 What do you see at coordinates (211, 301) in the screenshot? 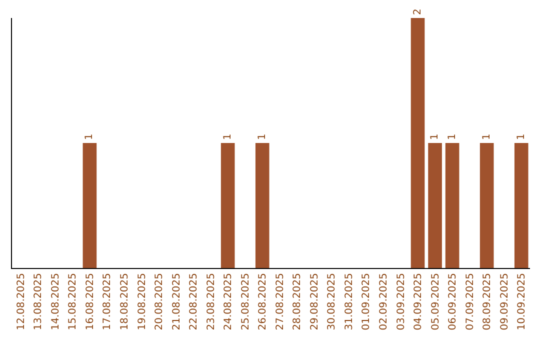
I see `x-tick-label: 23.08.2025` at bounding box center [211, 301].